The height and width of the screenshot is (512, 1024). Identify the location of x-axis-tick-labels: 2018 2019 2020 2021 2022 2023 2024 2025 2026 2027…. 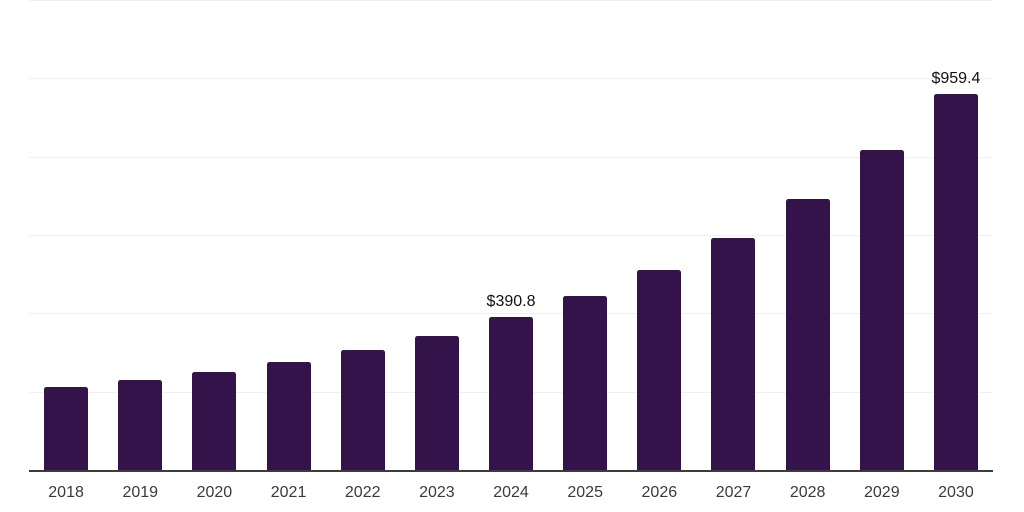
(511, 493).